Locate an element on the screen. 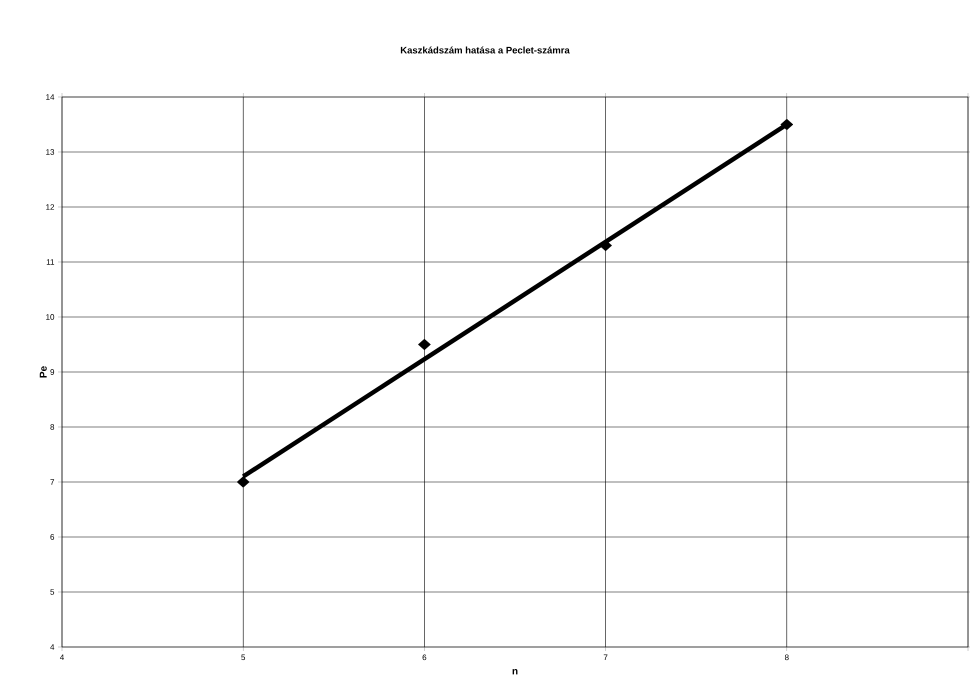  y-tick-label: 13 is located at coordinates (50, 152).